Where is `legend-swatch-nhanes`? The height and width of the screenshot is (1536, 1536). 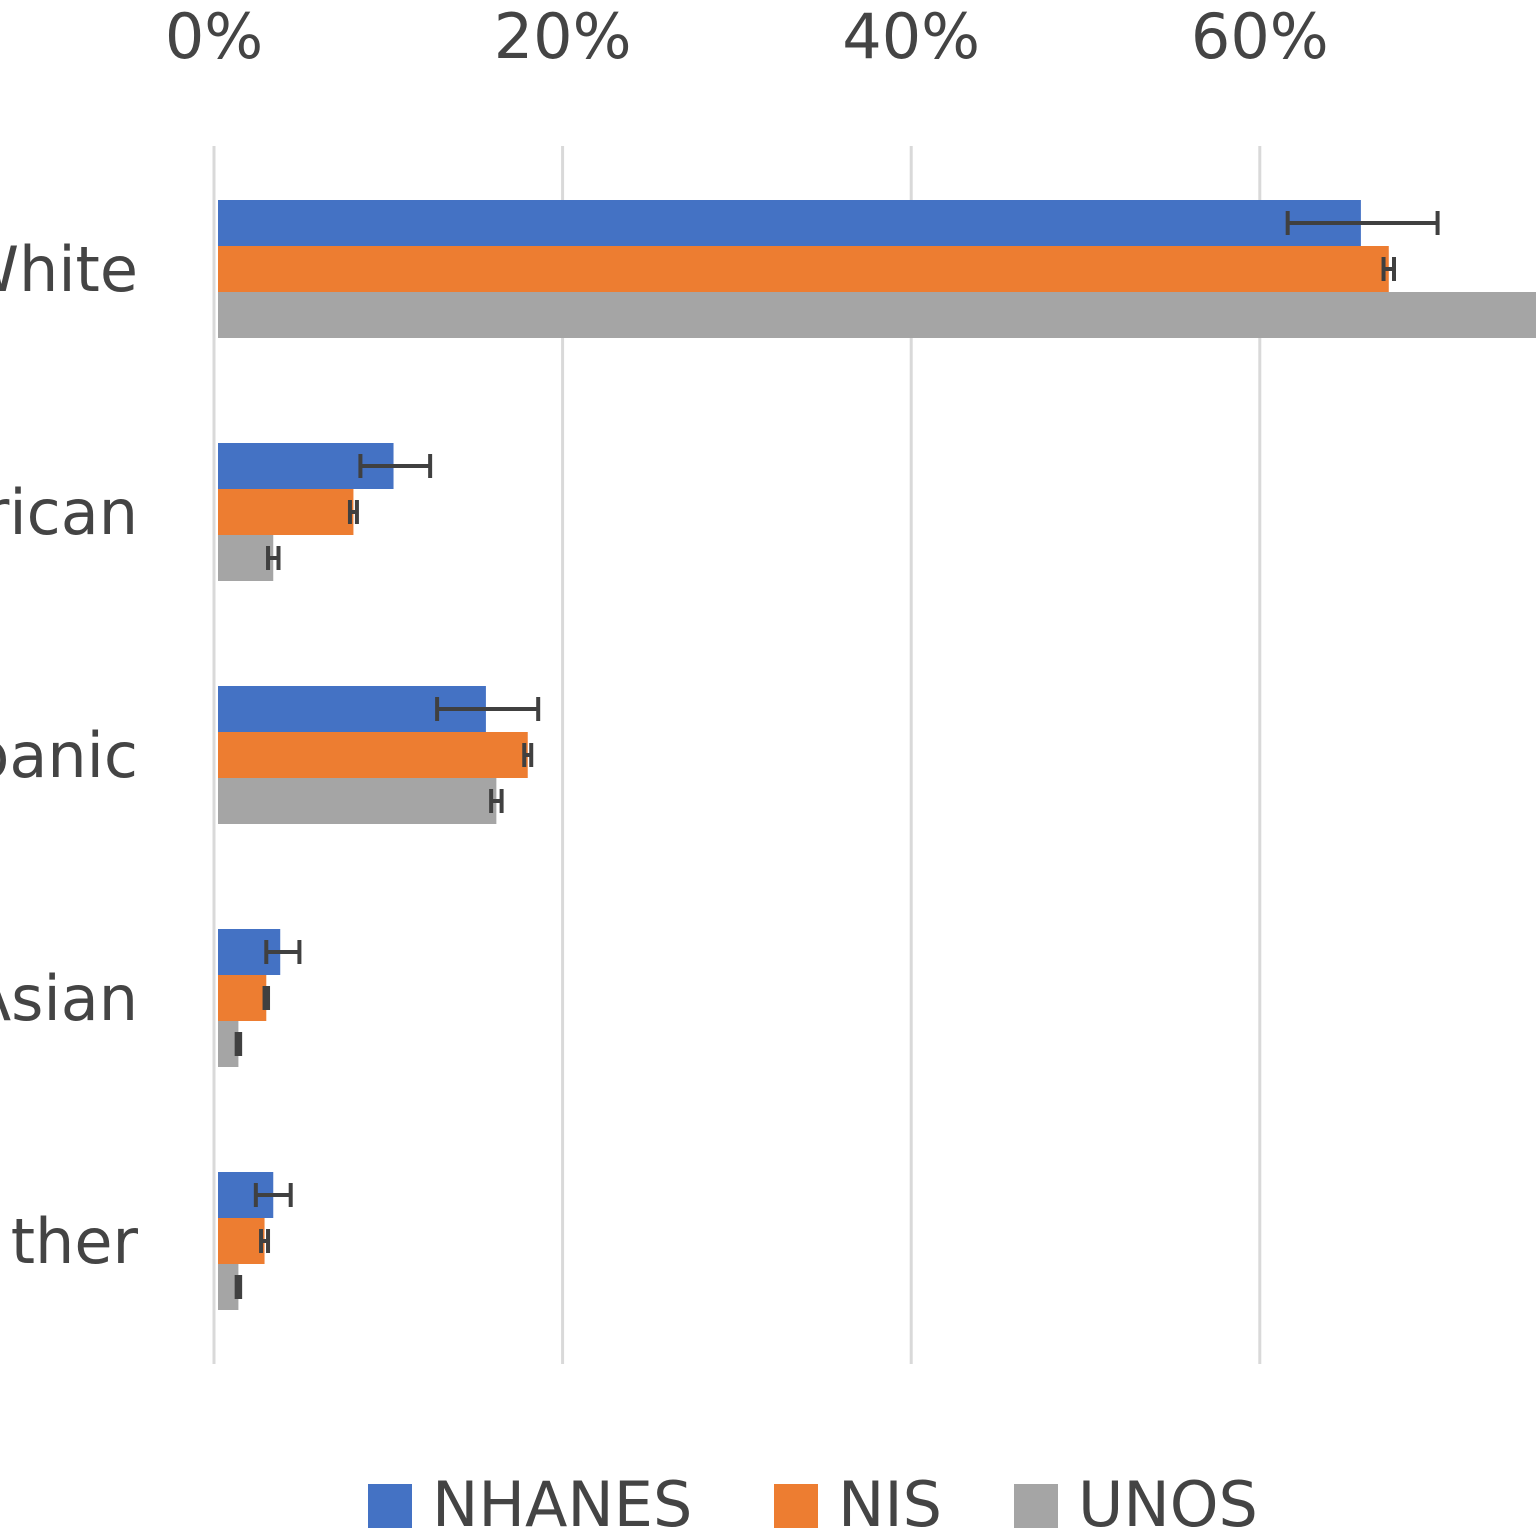 legend-swatch-nhanes is located at coordinates (390, 1506).